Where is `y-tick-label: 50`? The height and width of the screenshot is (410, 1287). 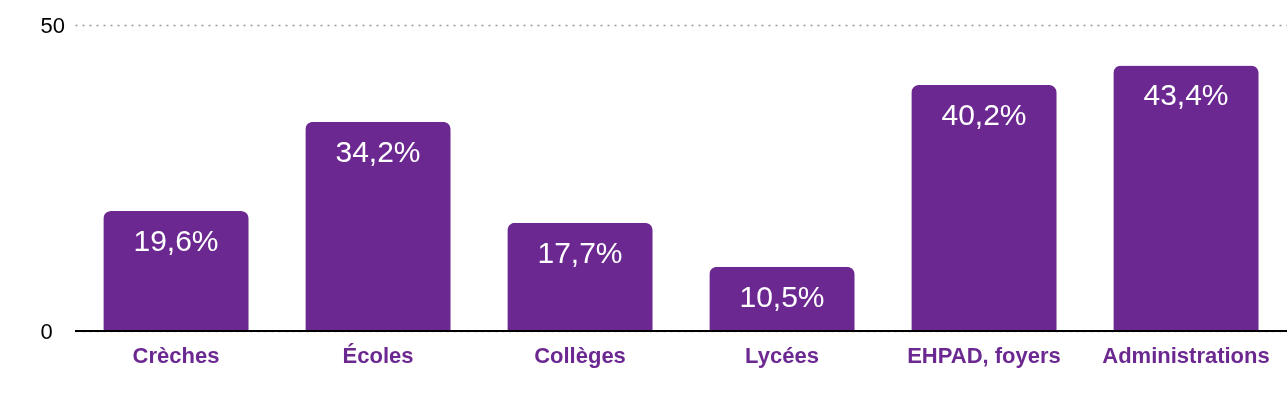
y-tick-label: 50 is located at coordinates (52, 25).